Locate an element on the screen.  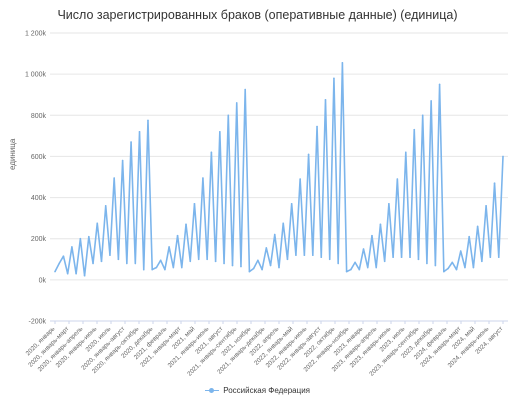
y-tick-label: 1 200k is located at coordinates (36, 34).